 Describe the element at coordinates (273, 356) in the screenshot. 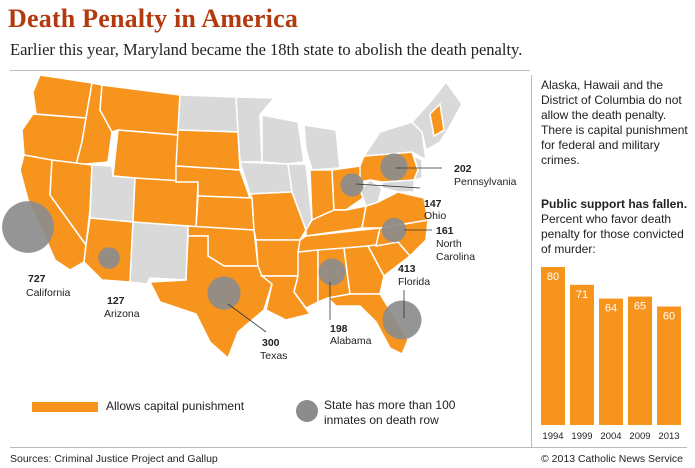

I see `state-label-texas: Texas` at that location.